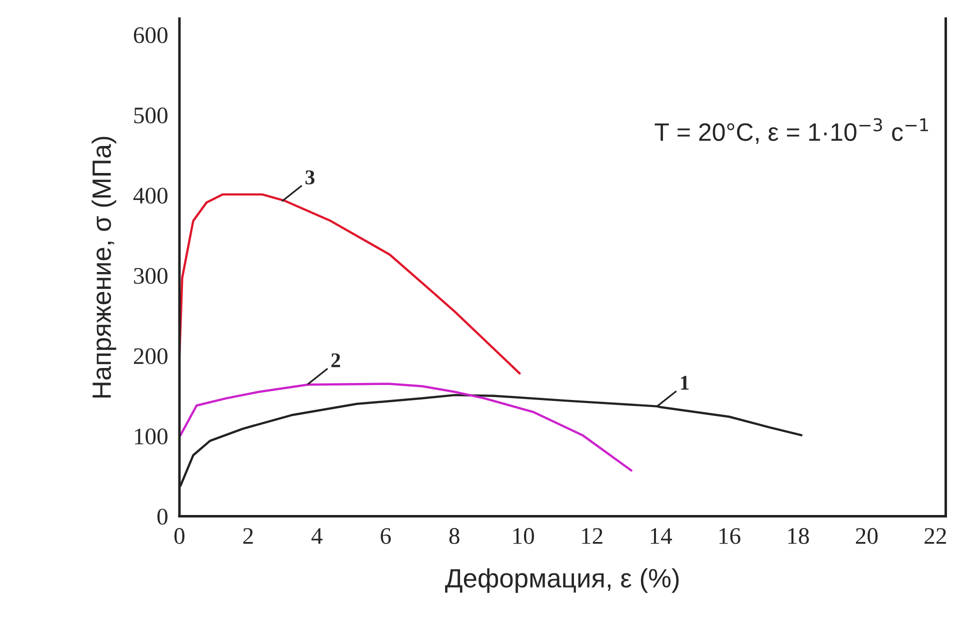  Describe the element at coordinates (730, 536) in the screenshot. I see `x-tick-label: 16` at that location.